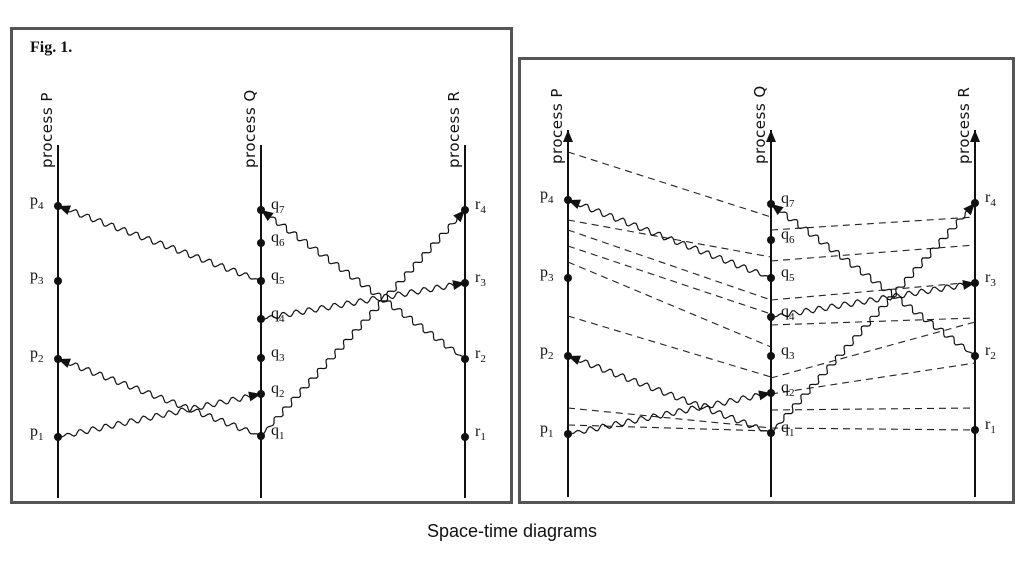  What do you see at coordinates (51, 47) in the screenshot?
I see `figure-title: Fig. 1.` at bounding box center [51, 47].